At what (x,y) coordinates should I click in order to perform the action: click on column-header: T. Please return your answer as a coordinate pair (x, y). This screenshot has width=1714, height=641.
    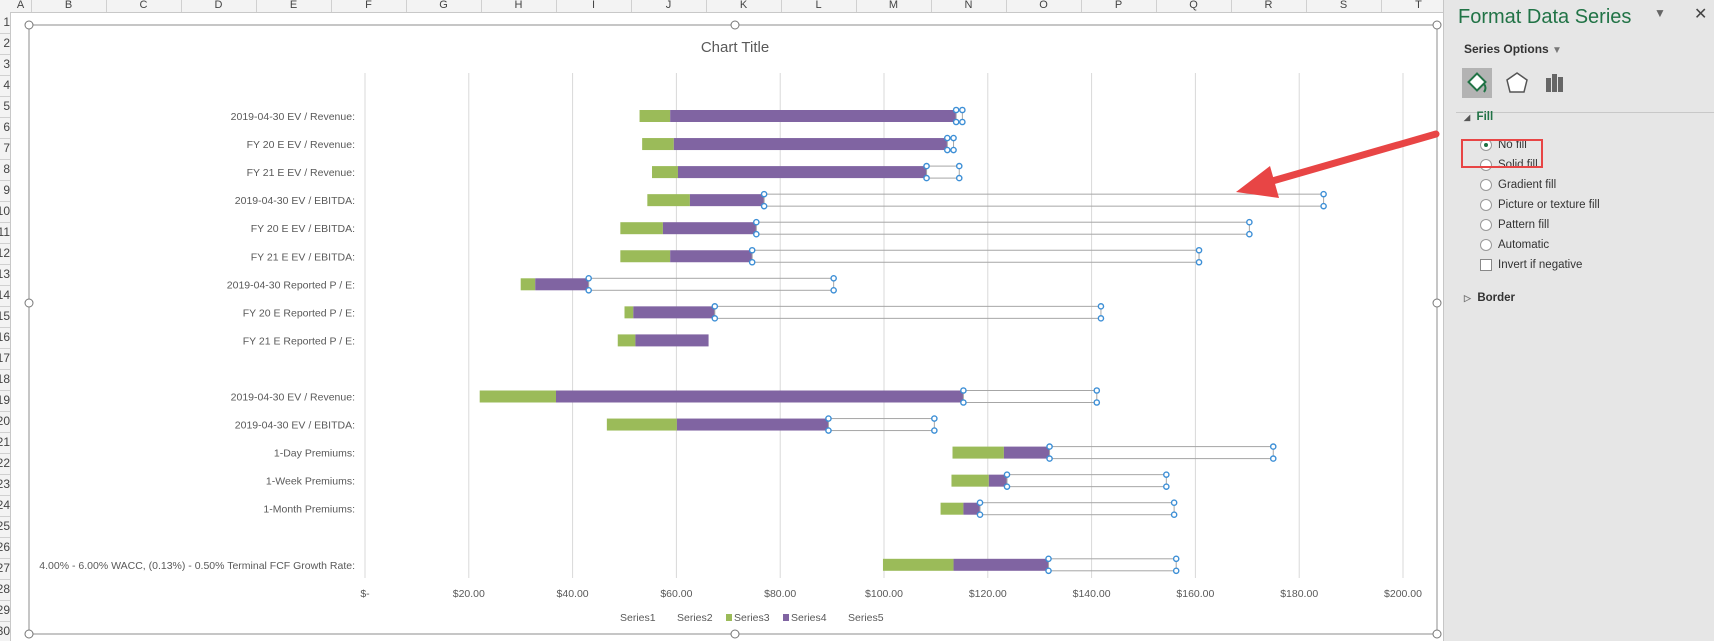
    Looking at the image, I should click on (1412, 6).